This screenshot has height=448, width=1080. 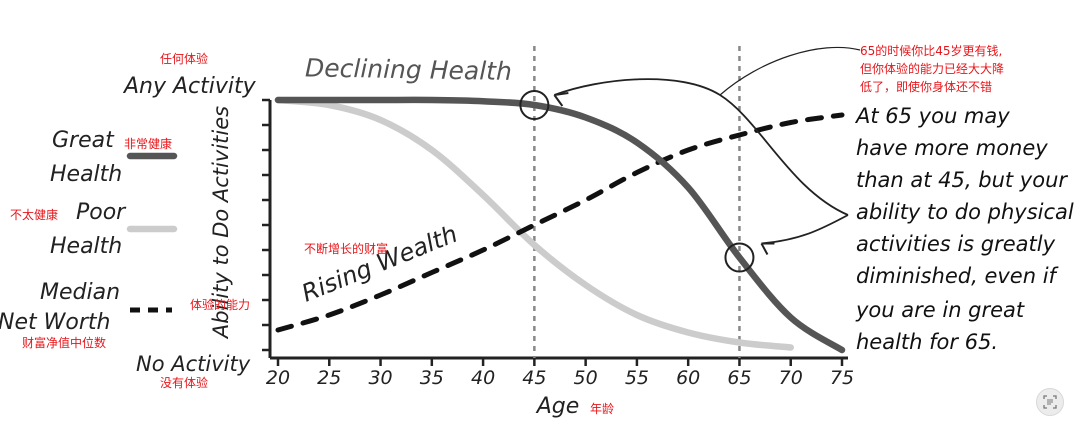 What do you see at coordinates (190, 86) in the screenshot?
I see `y-top-label: Any Activity` at bounding box center [190, 86].